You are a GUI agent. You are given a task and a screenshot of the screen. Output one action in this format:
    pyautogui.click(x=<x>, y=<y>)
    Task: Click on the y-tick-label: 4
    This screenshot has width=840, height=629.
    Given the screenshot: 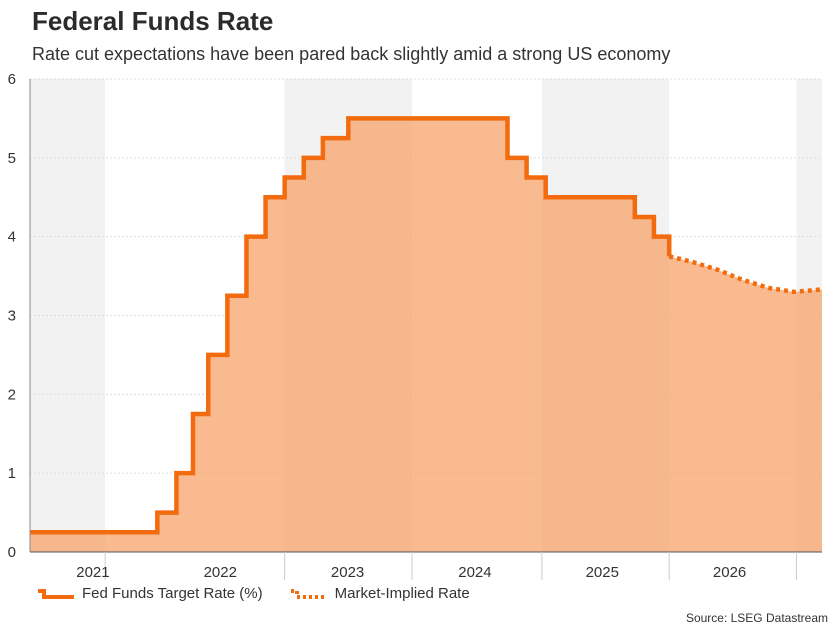 What is the action you would take?
    pyautogui.click(x=12, y=237)
    